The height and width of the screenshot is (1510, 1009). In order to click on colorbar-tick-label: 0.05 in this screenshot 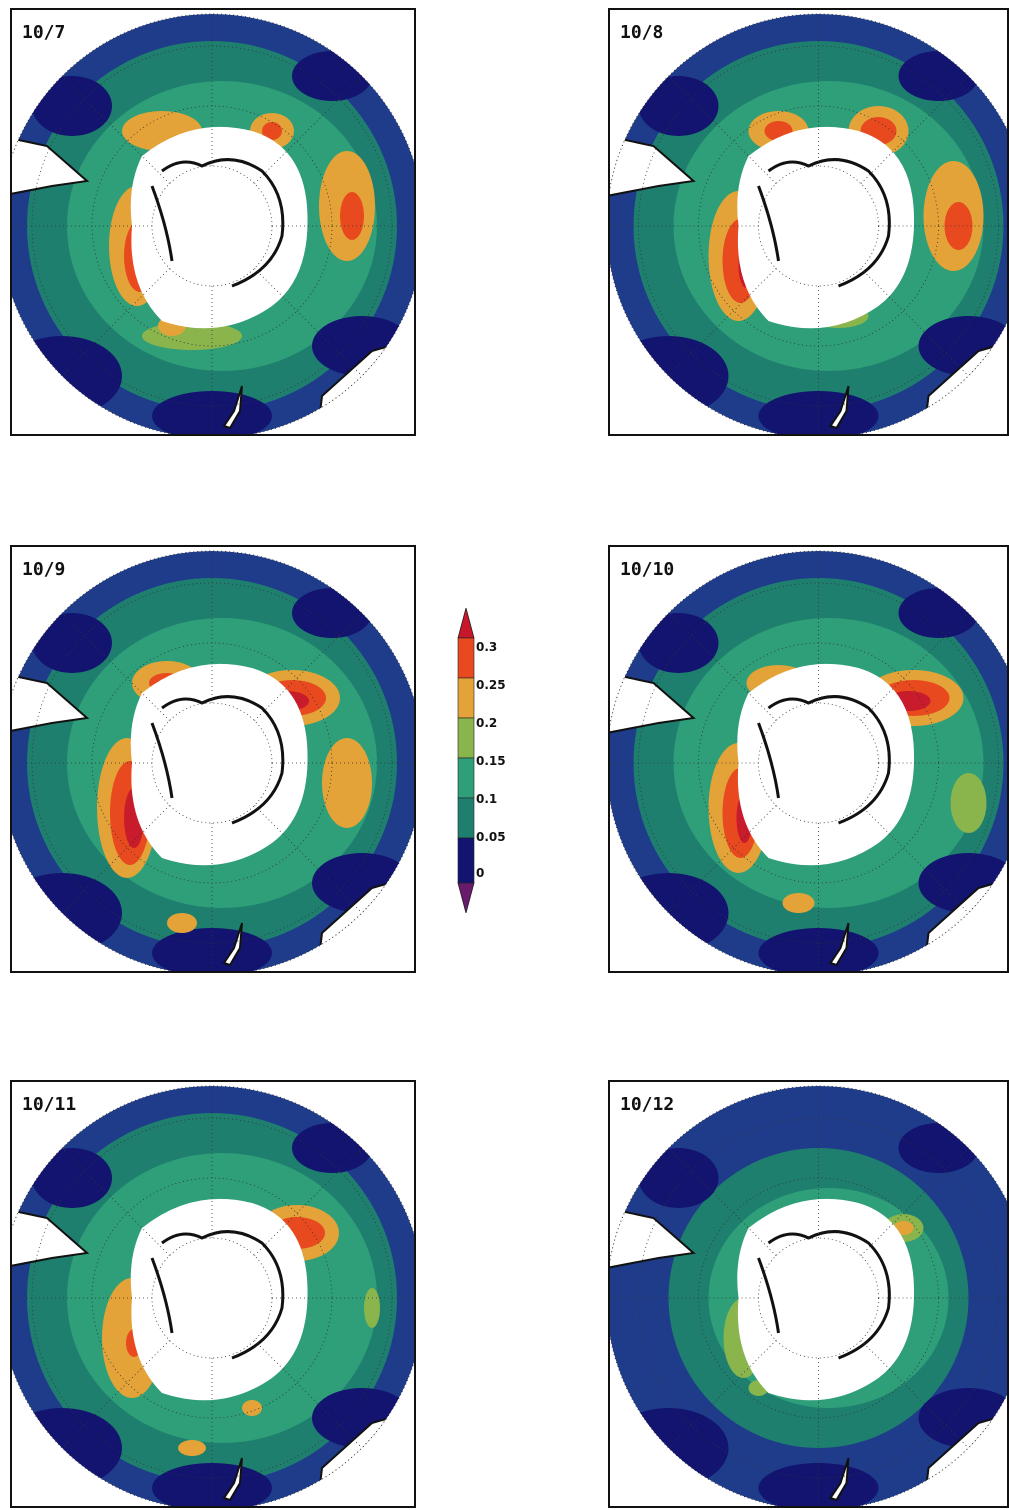, I will do `click(491, 837)`.